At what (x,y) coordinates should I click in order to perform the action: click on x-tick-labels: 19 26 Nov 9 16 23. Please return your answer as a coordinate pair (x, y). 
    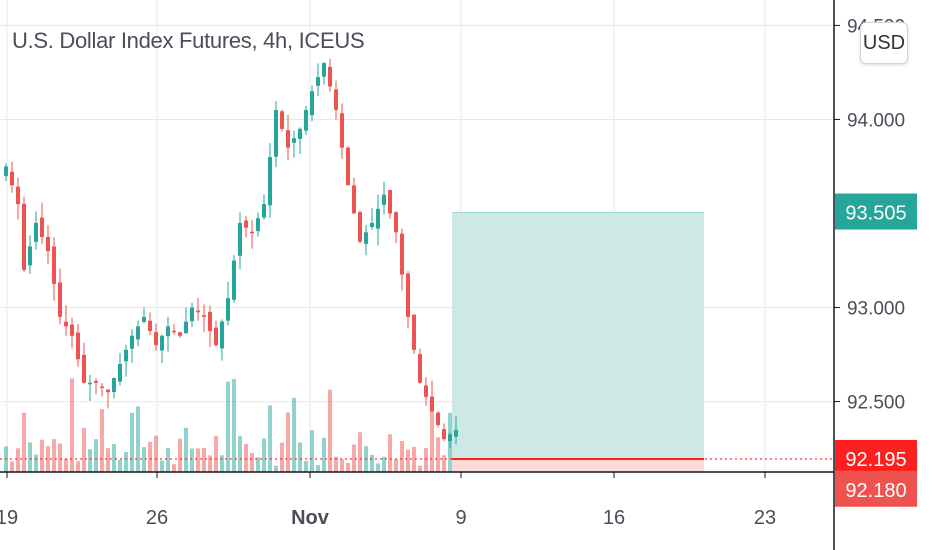
    Looking at the image, I should click on (388, 500).